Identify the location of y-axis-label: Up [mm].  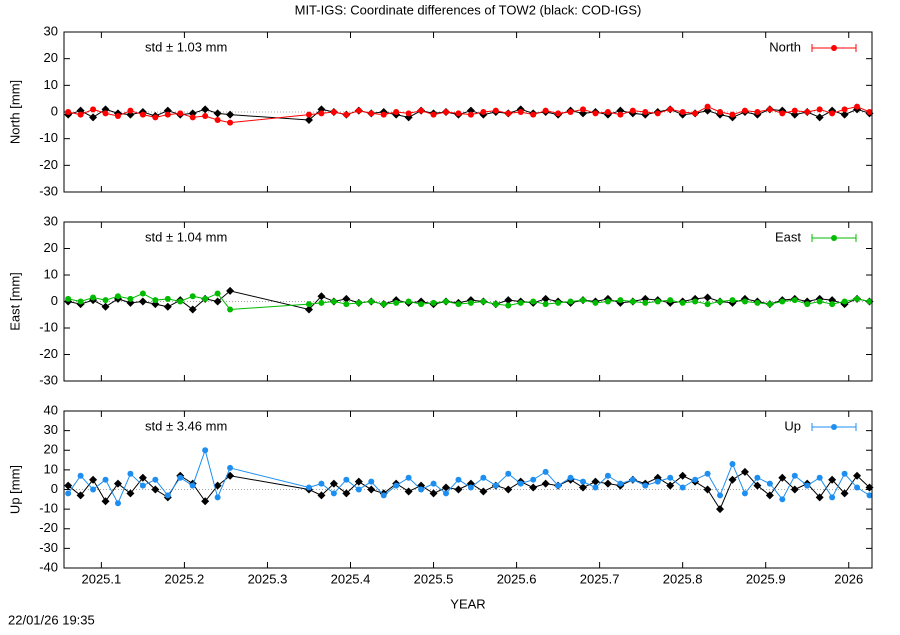
(14, 489).